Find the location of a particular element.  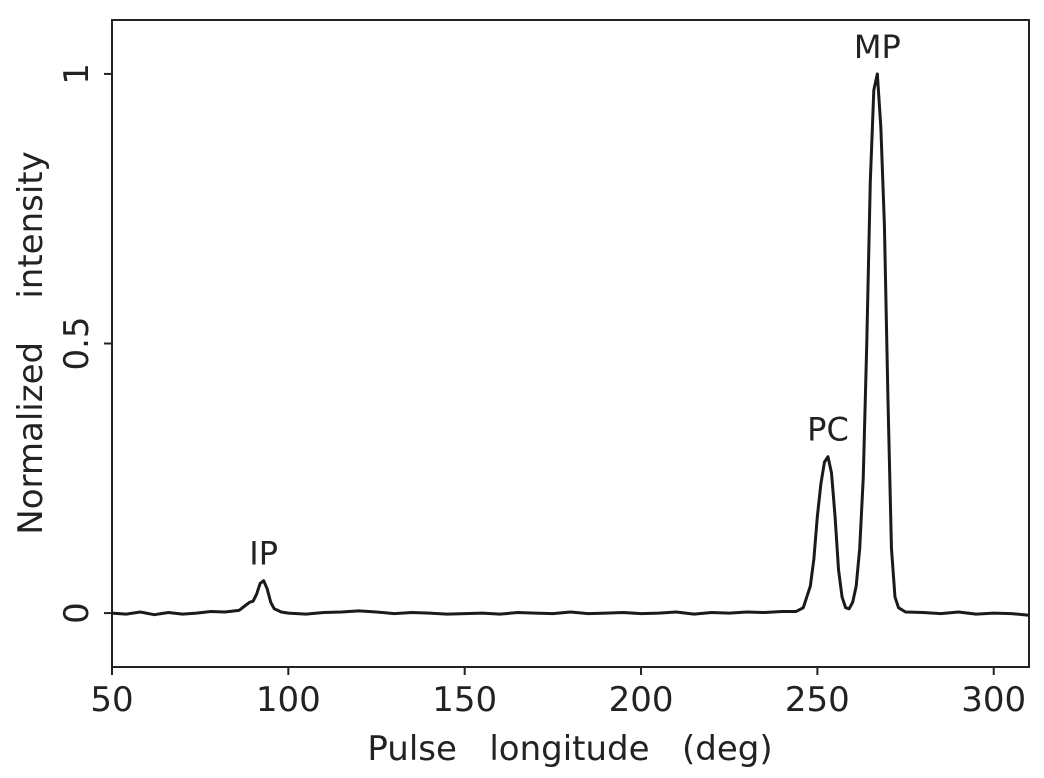

x-tick-label: 150 is located at coordinates (464, 700).